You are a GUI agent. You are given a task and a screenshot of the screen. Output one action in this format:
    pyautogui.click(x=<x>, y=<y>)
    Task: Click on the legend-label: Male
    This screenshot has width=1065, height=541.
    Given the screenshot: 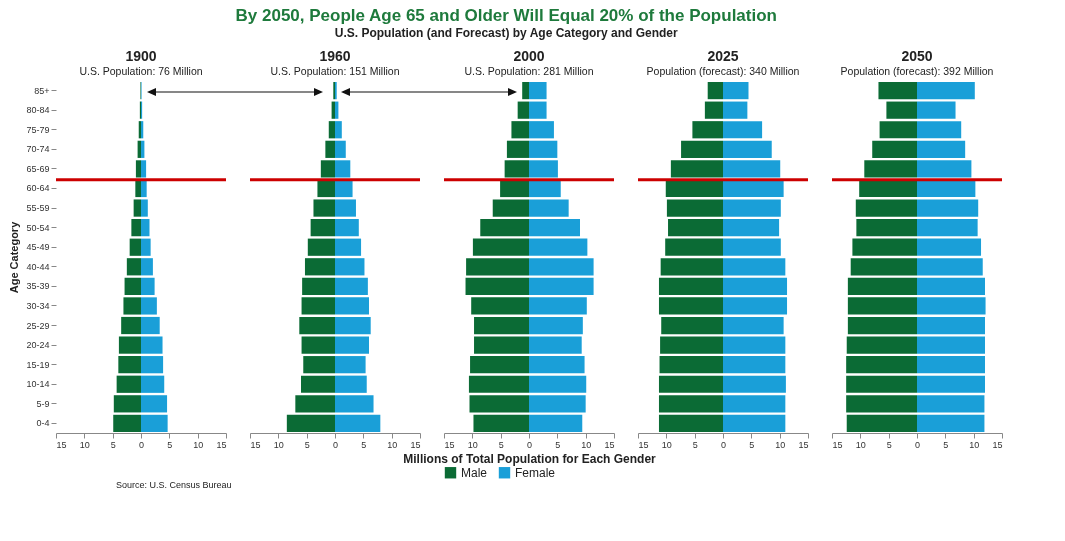 What is the action you would take?
    pyautogui.click(x=474, y=472)
    